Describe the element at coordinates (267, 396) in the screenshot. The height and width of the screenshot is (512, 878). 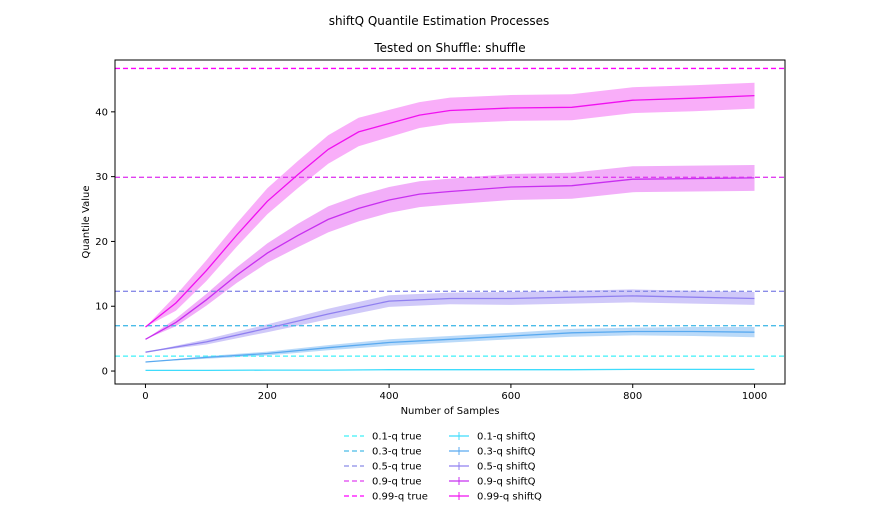
I see `x-tick-label: 200` at that location.